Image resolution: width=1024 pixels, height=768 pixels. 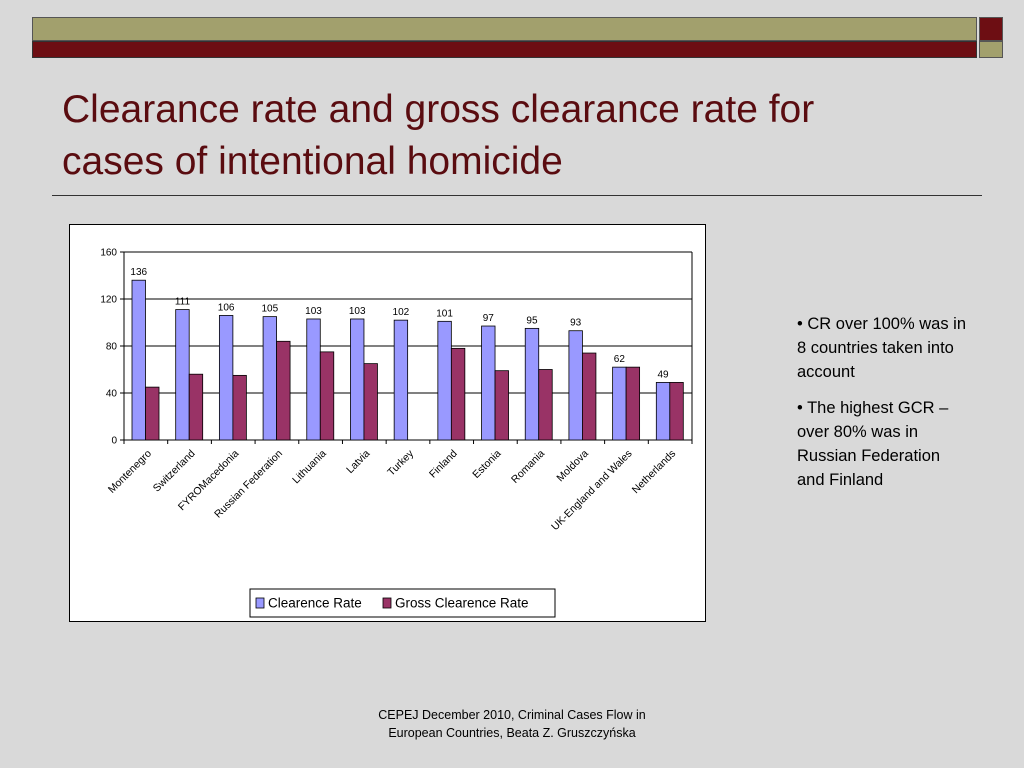 I want to click on data-label: 93, so click(x=576, y=323).